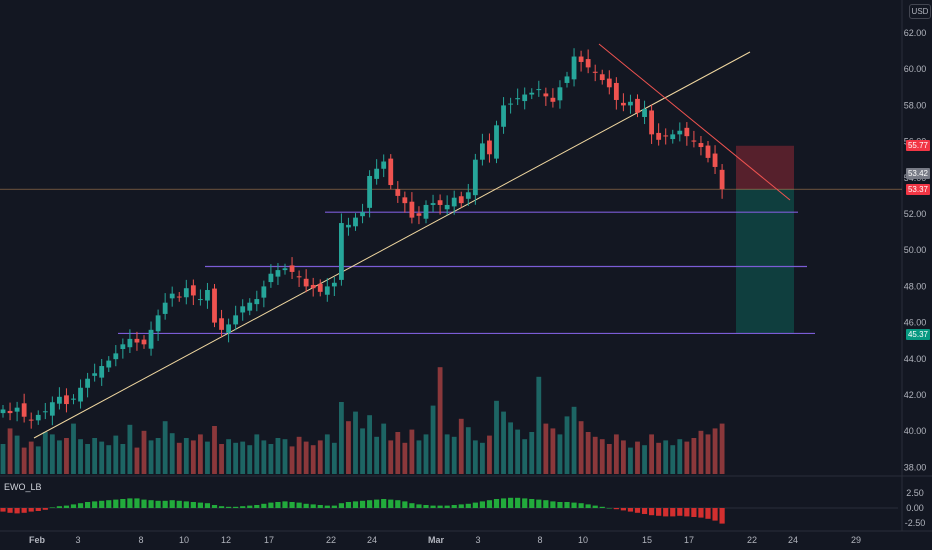 This screenshot has height=550, width=932. What do you see at coordinates (765, 240) in the screenshot?
I see `short-position-tool` at bounding box center [765, 240].